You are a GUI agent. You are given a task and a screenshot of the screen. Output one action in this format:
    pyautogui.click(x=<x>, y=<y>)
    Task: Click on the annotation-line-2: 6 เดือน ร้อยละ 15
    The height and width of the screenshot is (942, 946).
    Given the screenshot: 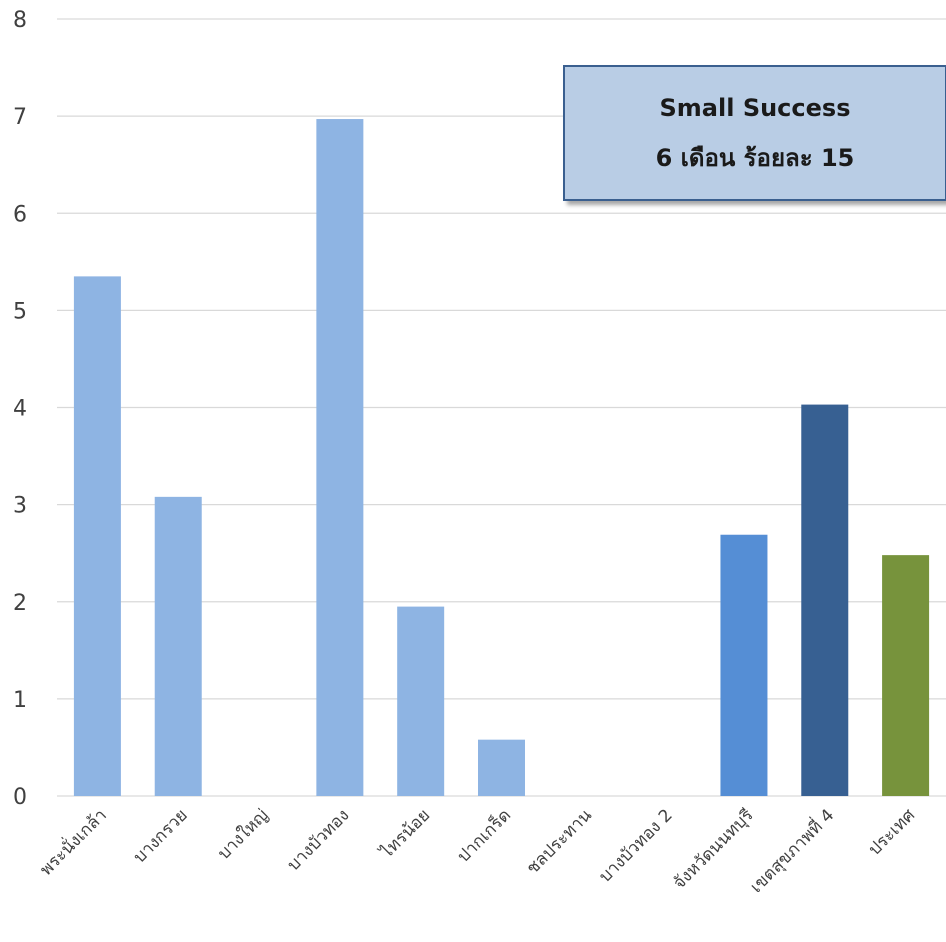 What is the action you would take?
    pyautogui.click(x=755, y=158)
    